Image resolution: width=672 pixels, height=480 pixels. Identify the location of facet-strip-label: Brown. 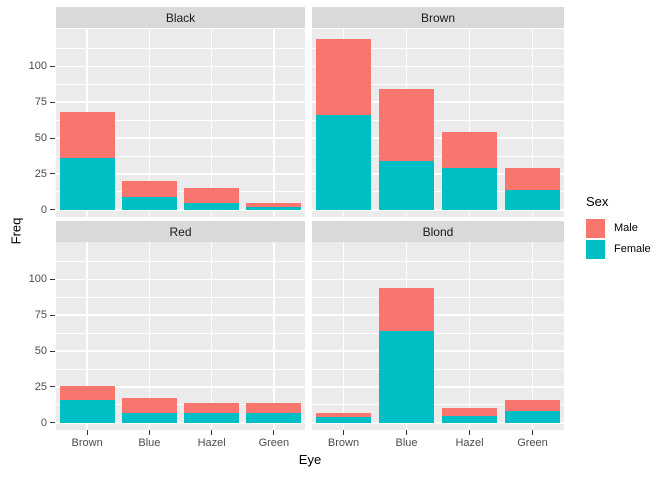
(437, 17).